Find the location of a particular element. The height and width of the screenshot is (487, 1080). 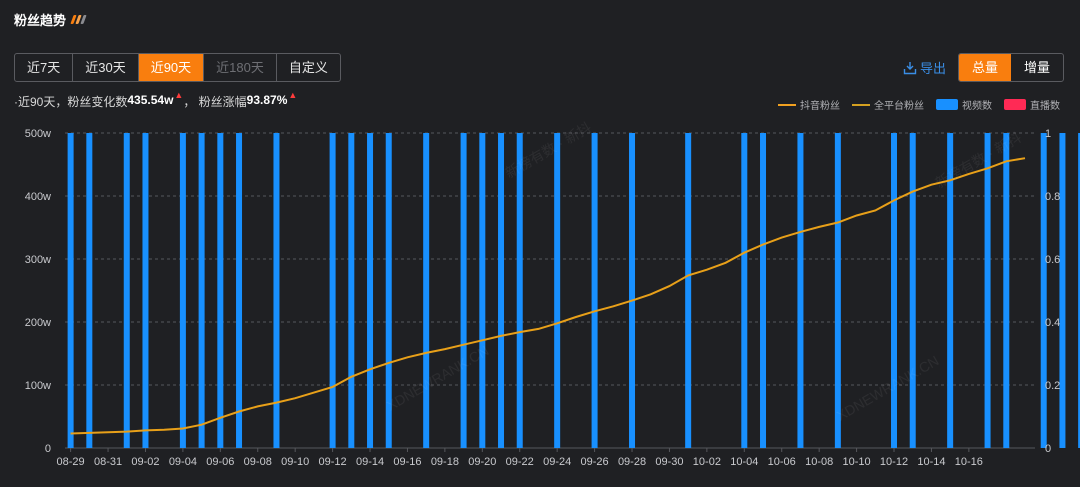

legend-label: 直播数 is located at coordinates (1045, 106).